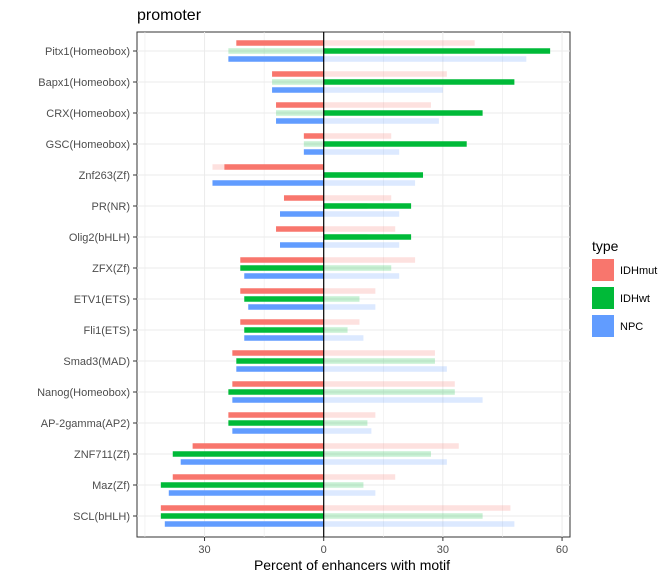 The height and width of the screenshot is (576, 672). Describe the element at coordinates (369, 260) in the screenshot. I see `bar-bg-idhmut-zfx-zf` at that location.